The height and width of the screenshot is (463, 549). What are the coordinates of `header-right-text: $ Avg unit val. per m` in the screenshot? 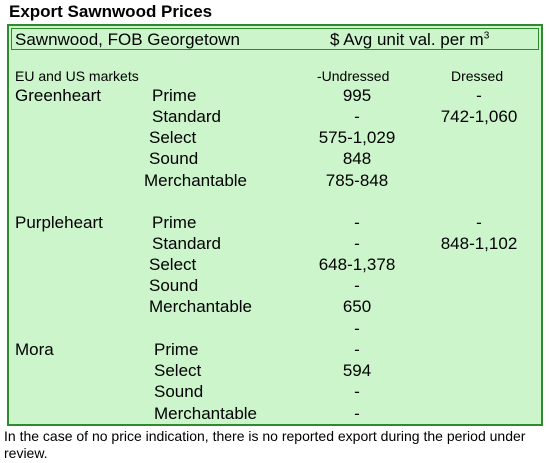 It's located at (407, 39).